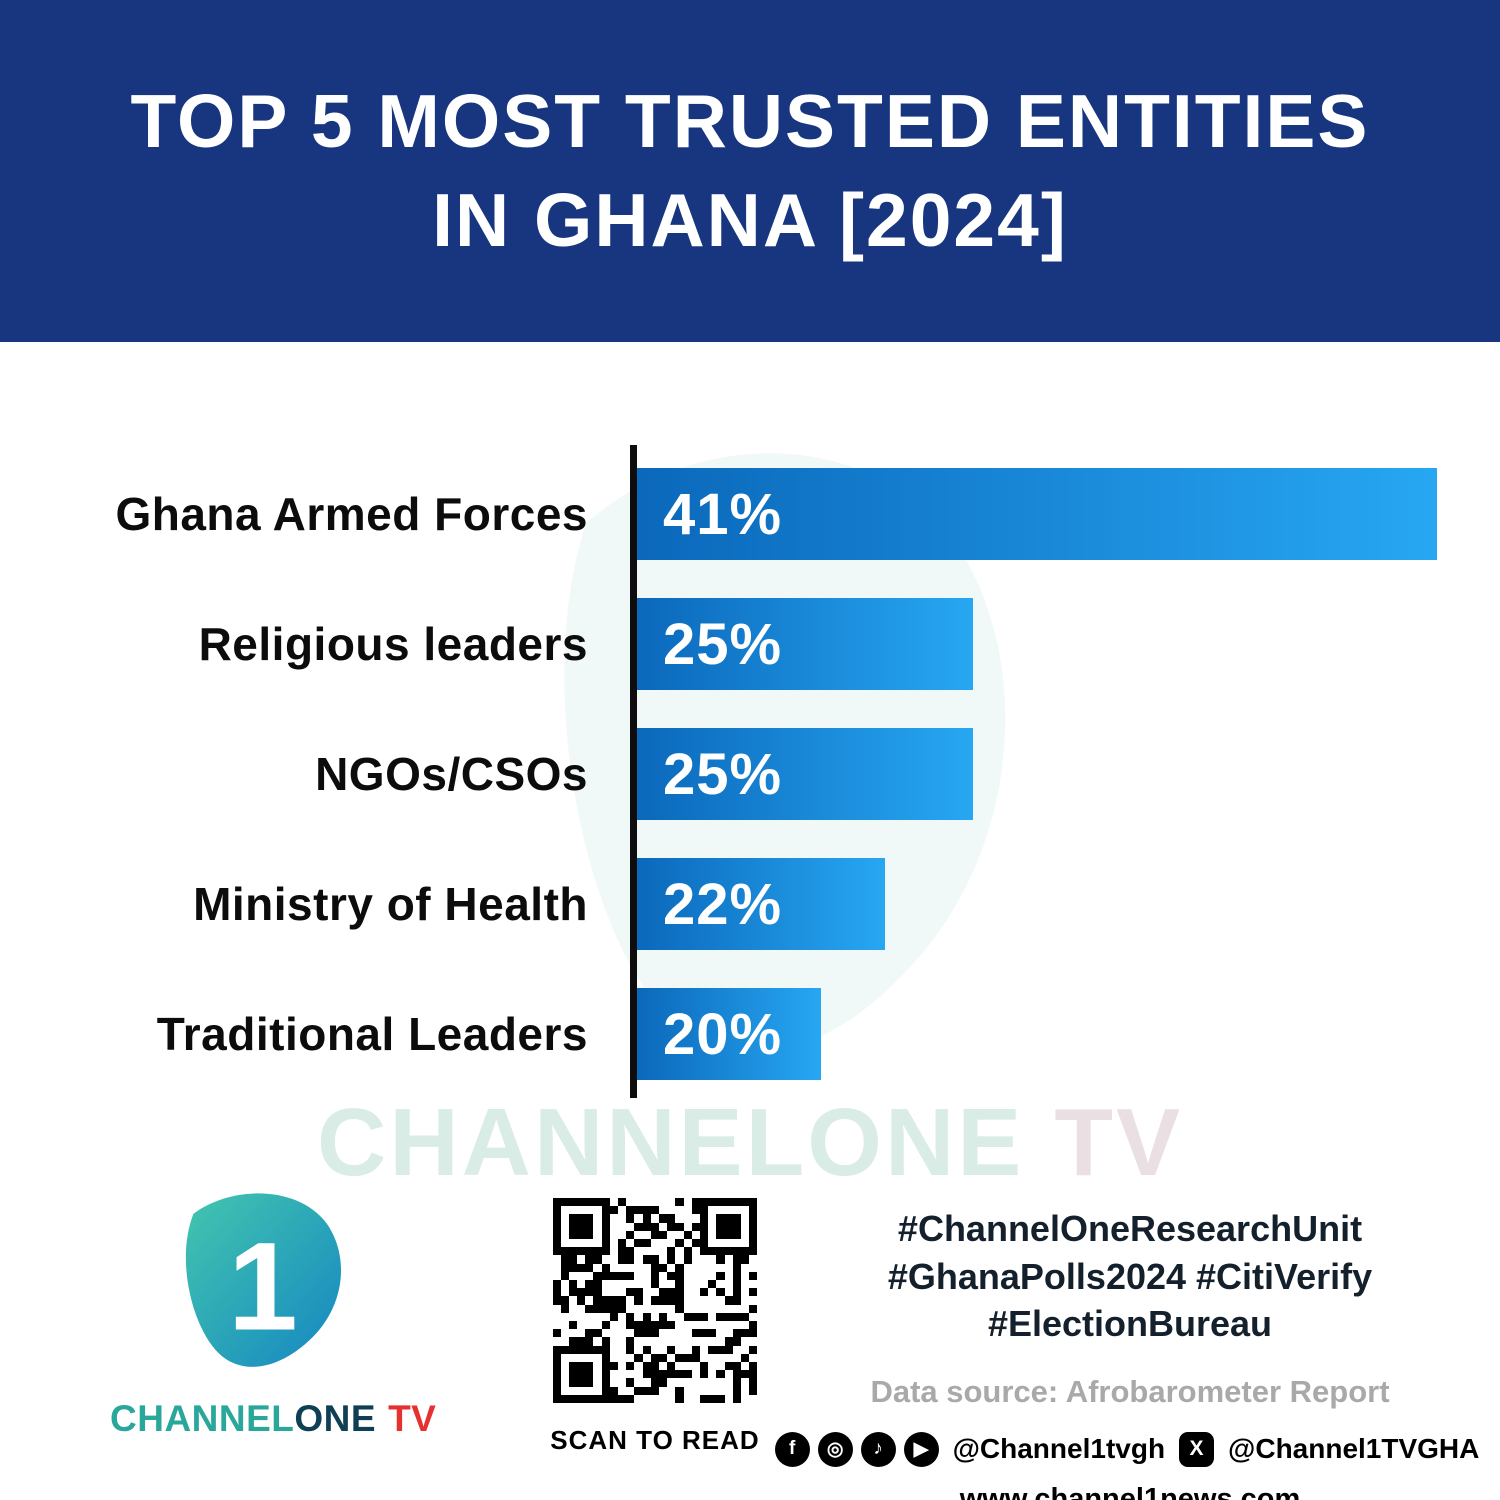 The height and width of the screenshot is (1500, 1500). Describe the element at coordinates (263, 1286) in the screenshot. I see `logo-numeral: 1` at that location.